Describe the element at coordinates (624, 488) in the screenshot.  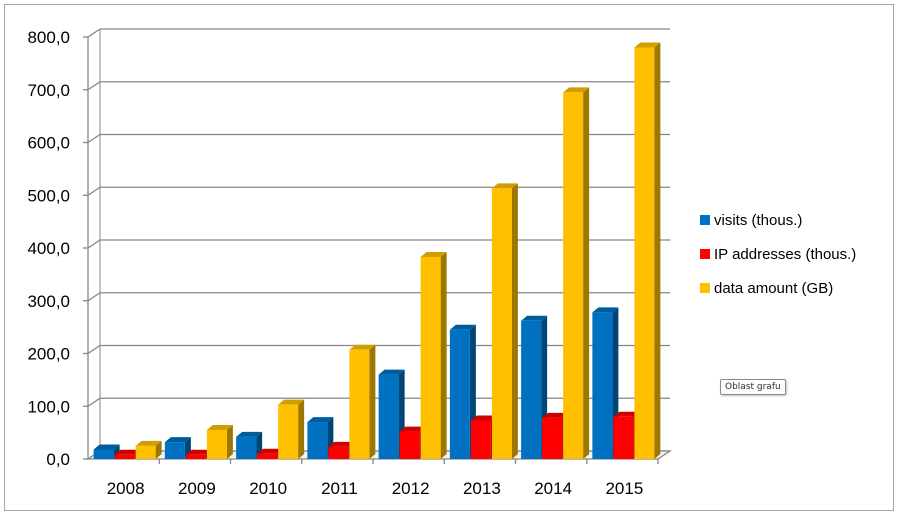
I see `x-tick-label: 2015` at that location.